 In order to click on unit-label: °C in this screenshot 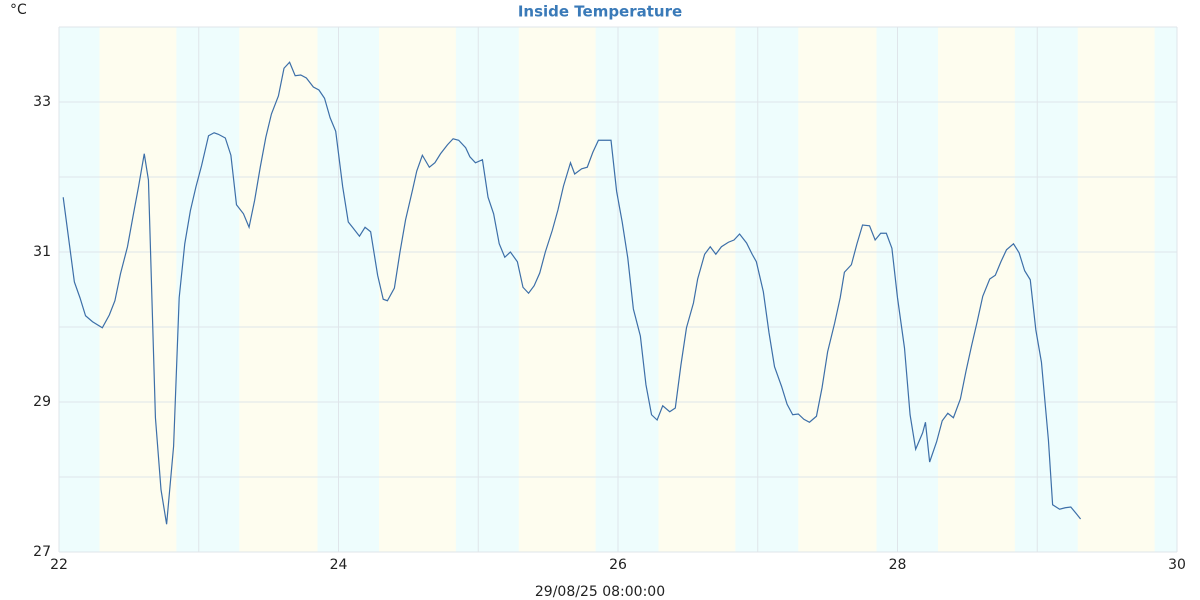, I will do `click(18, 10)`.